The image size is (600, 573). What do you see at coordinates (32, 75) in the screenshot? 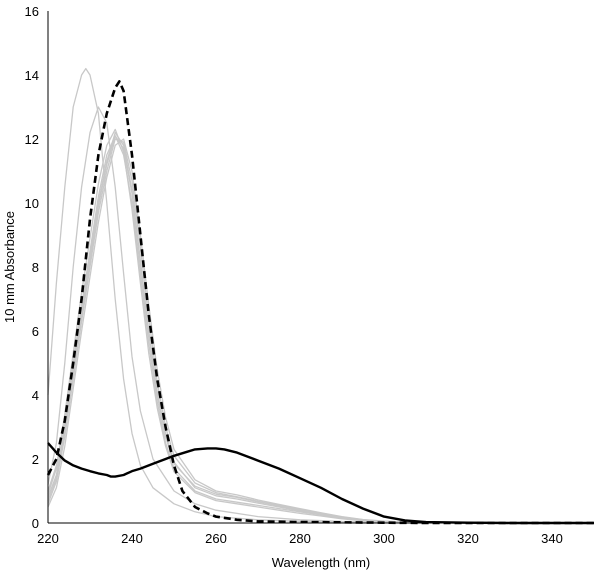
I see `y-tick-label: 14` at bounding box center [32, 75].